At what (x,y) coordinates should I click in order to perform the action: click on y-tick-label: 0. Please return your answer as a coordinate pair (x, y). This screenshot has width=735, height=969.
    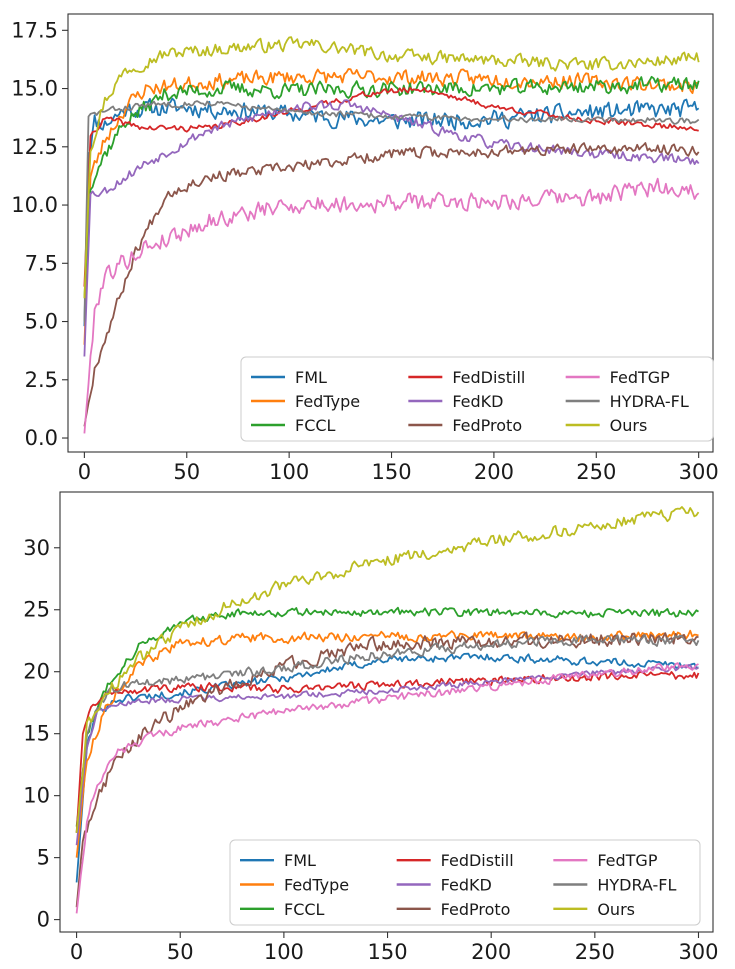
    Looking at the image, I should click on (43, 920).